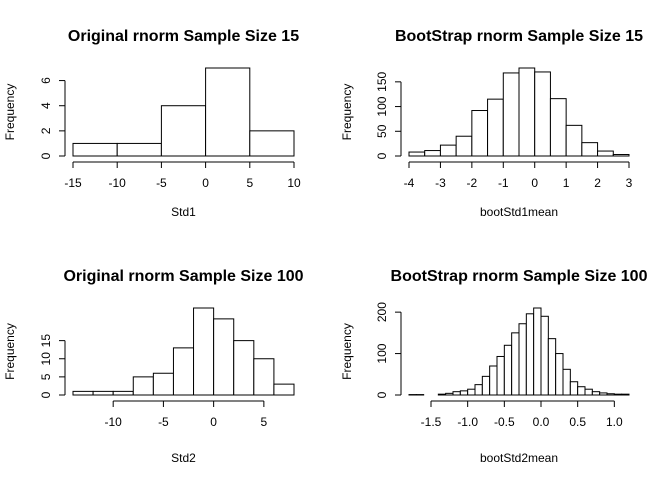 Image resolution: width=672 pixels, height=480 pixels. I want to click on y-tick-label: 4, so click(46, 105).